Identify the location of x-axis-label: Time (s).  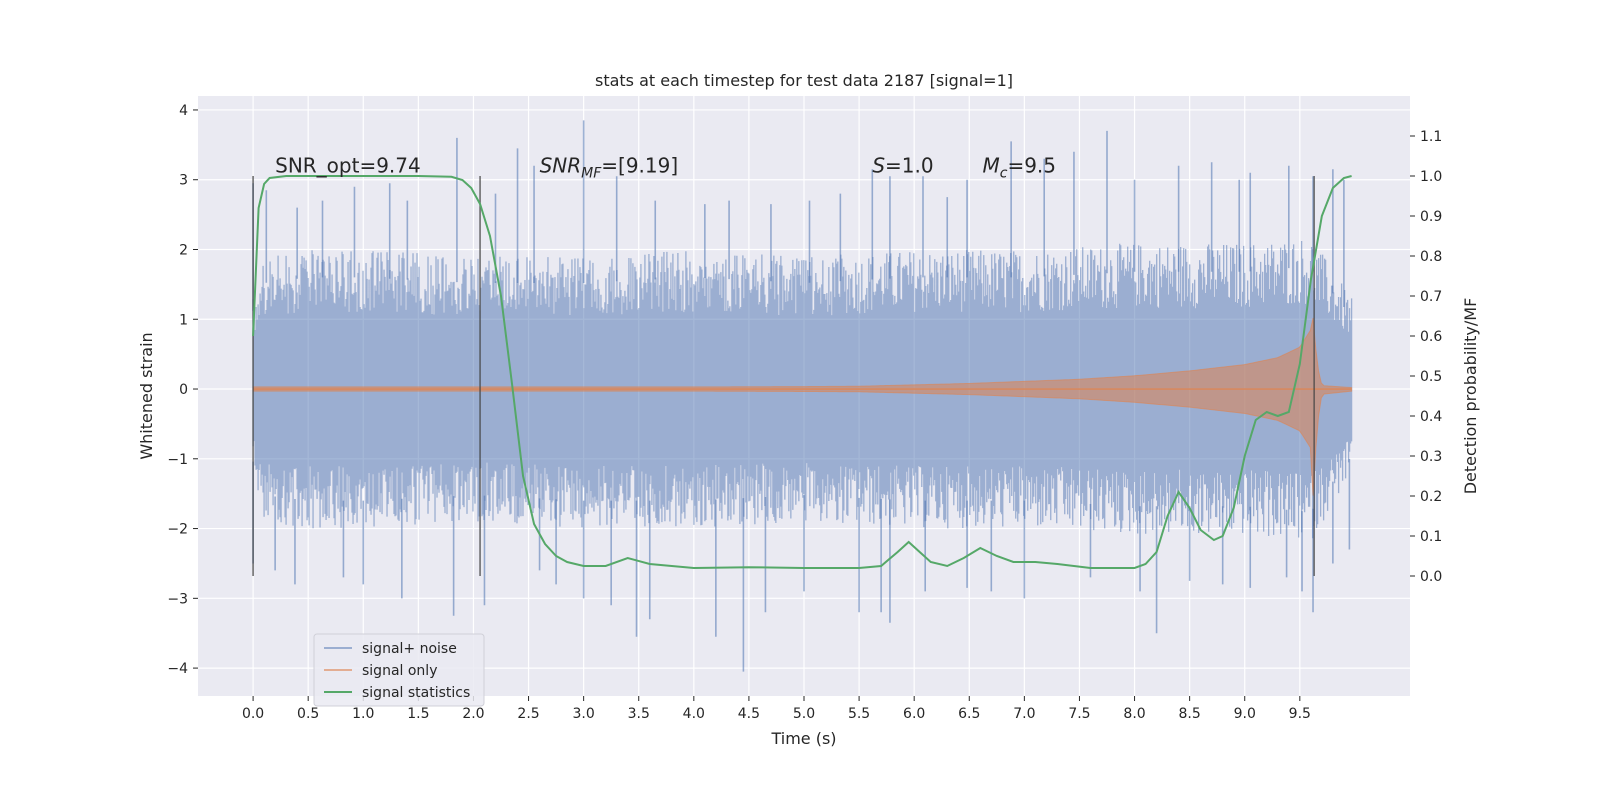
(803, 738).